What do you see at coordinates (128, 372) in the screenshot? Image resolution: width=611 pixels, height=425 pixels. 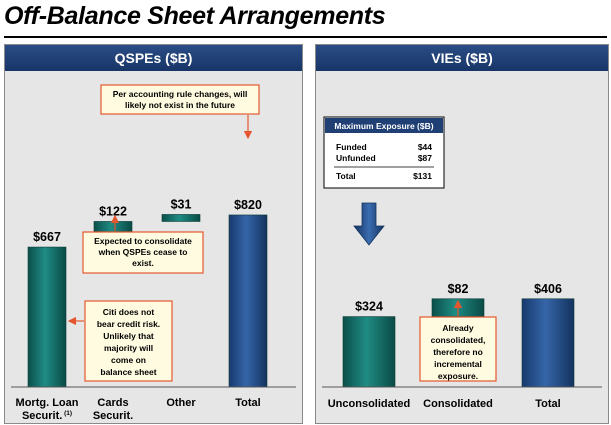 I see `qspe-callout-credit-risk-line6: balance sheet` at bounding box center [128, 372].